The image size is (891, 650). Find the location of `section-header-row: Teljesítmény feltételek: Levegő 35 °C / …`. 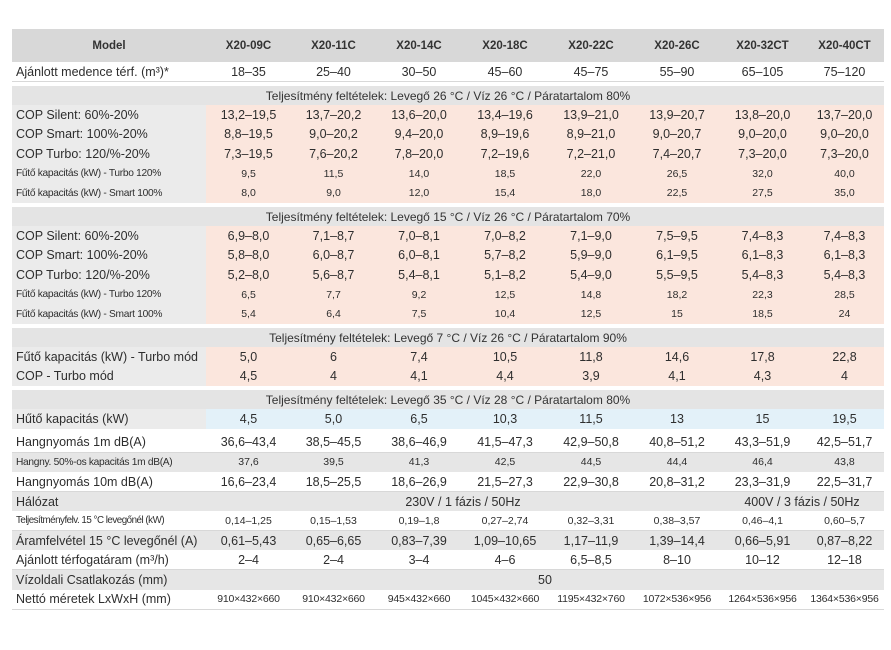

section-header-row: Teljesítmény feltételek: Levegő 35 °C / … is located at coordinates (448, 400).